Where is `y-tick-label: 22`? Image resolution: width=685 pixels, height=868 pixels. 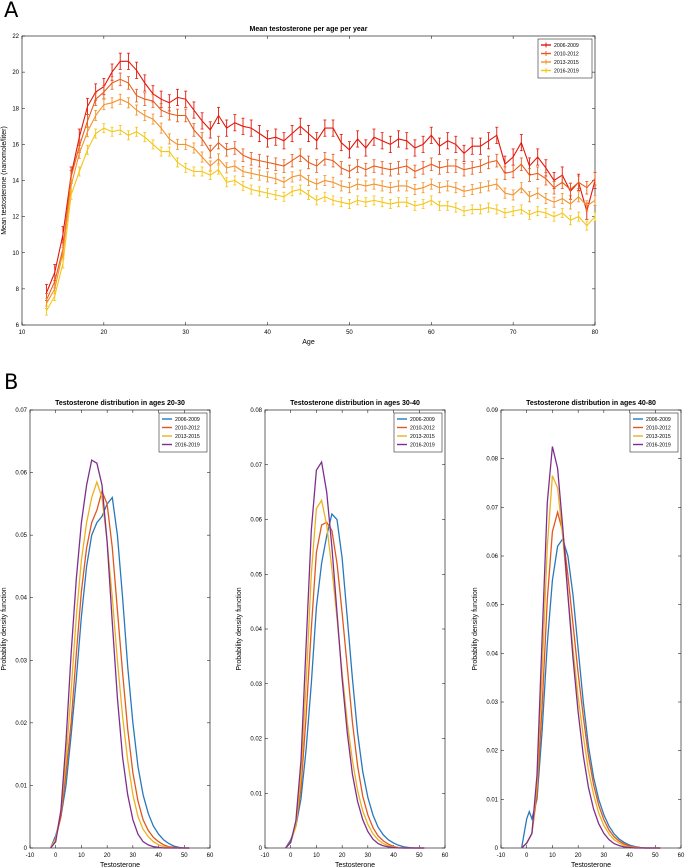
y-tick-label: 22 is located at coordinates (15, 37).